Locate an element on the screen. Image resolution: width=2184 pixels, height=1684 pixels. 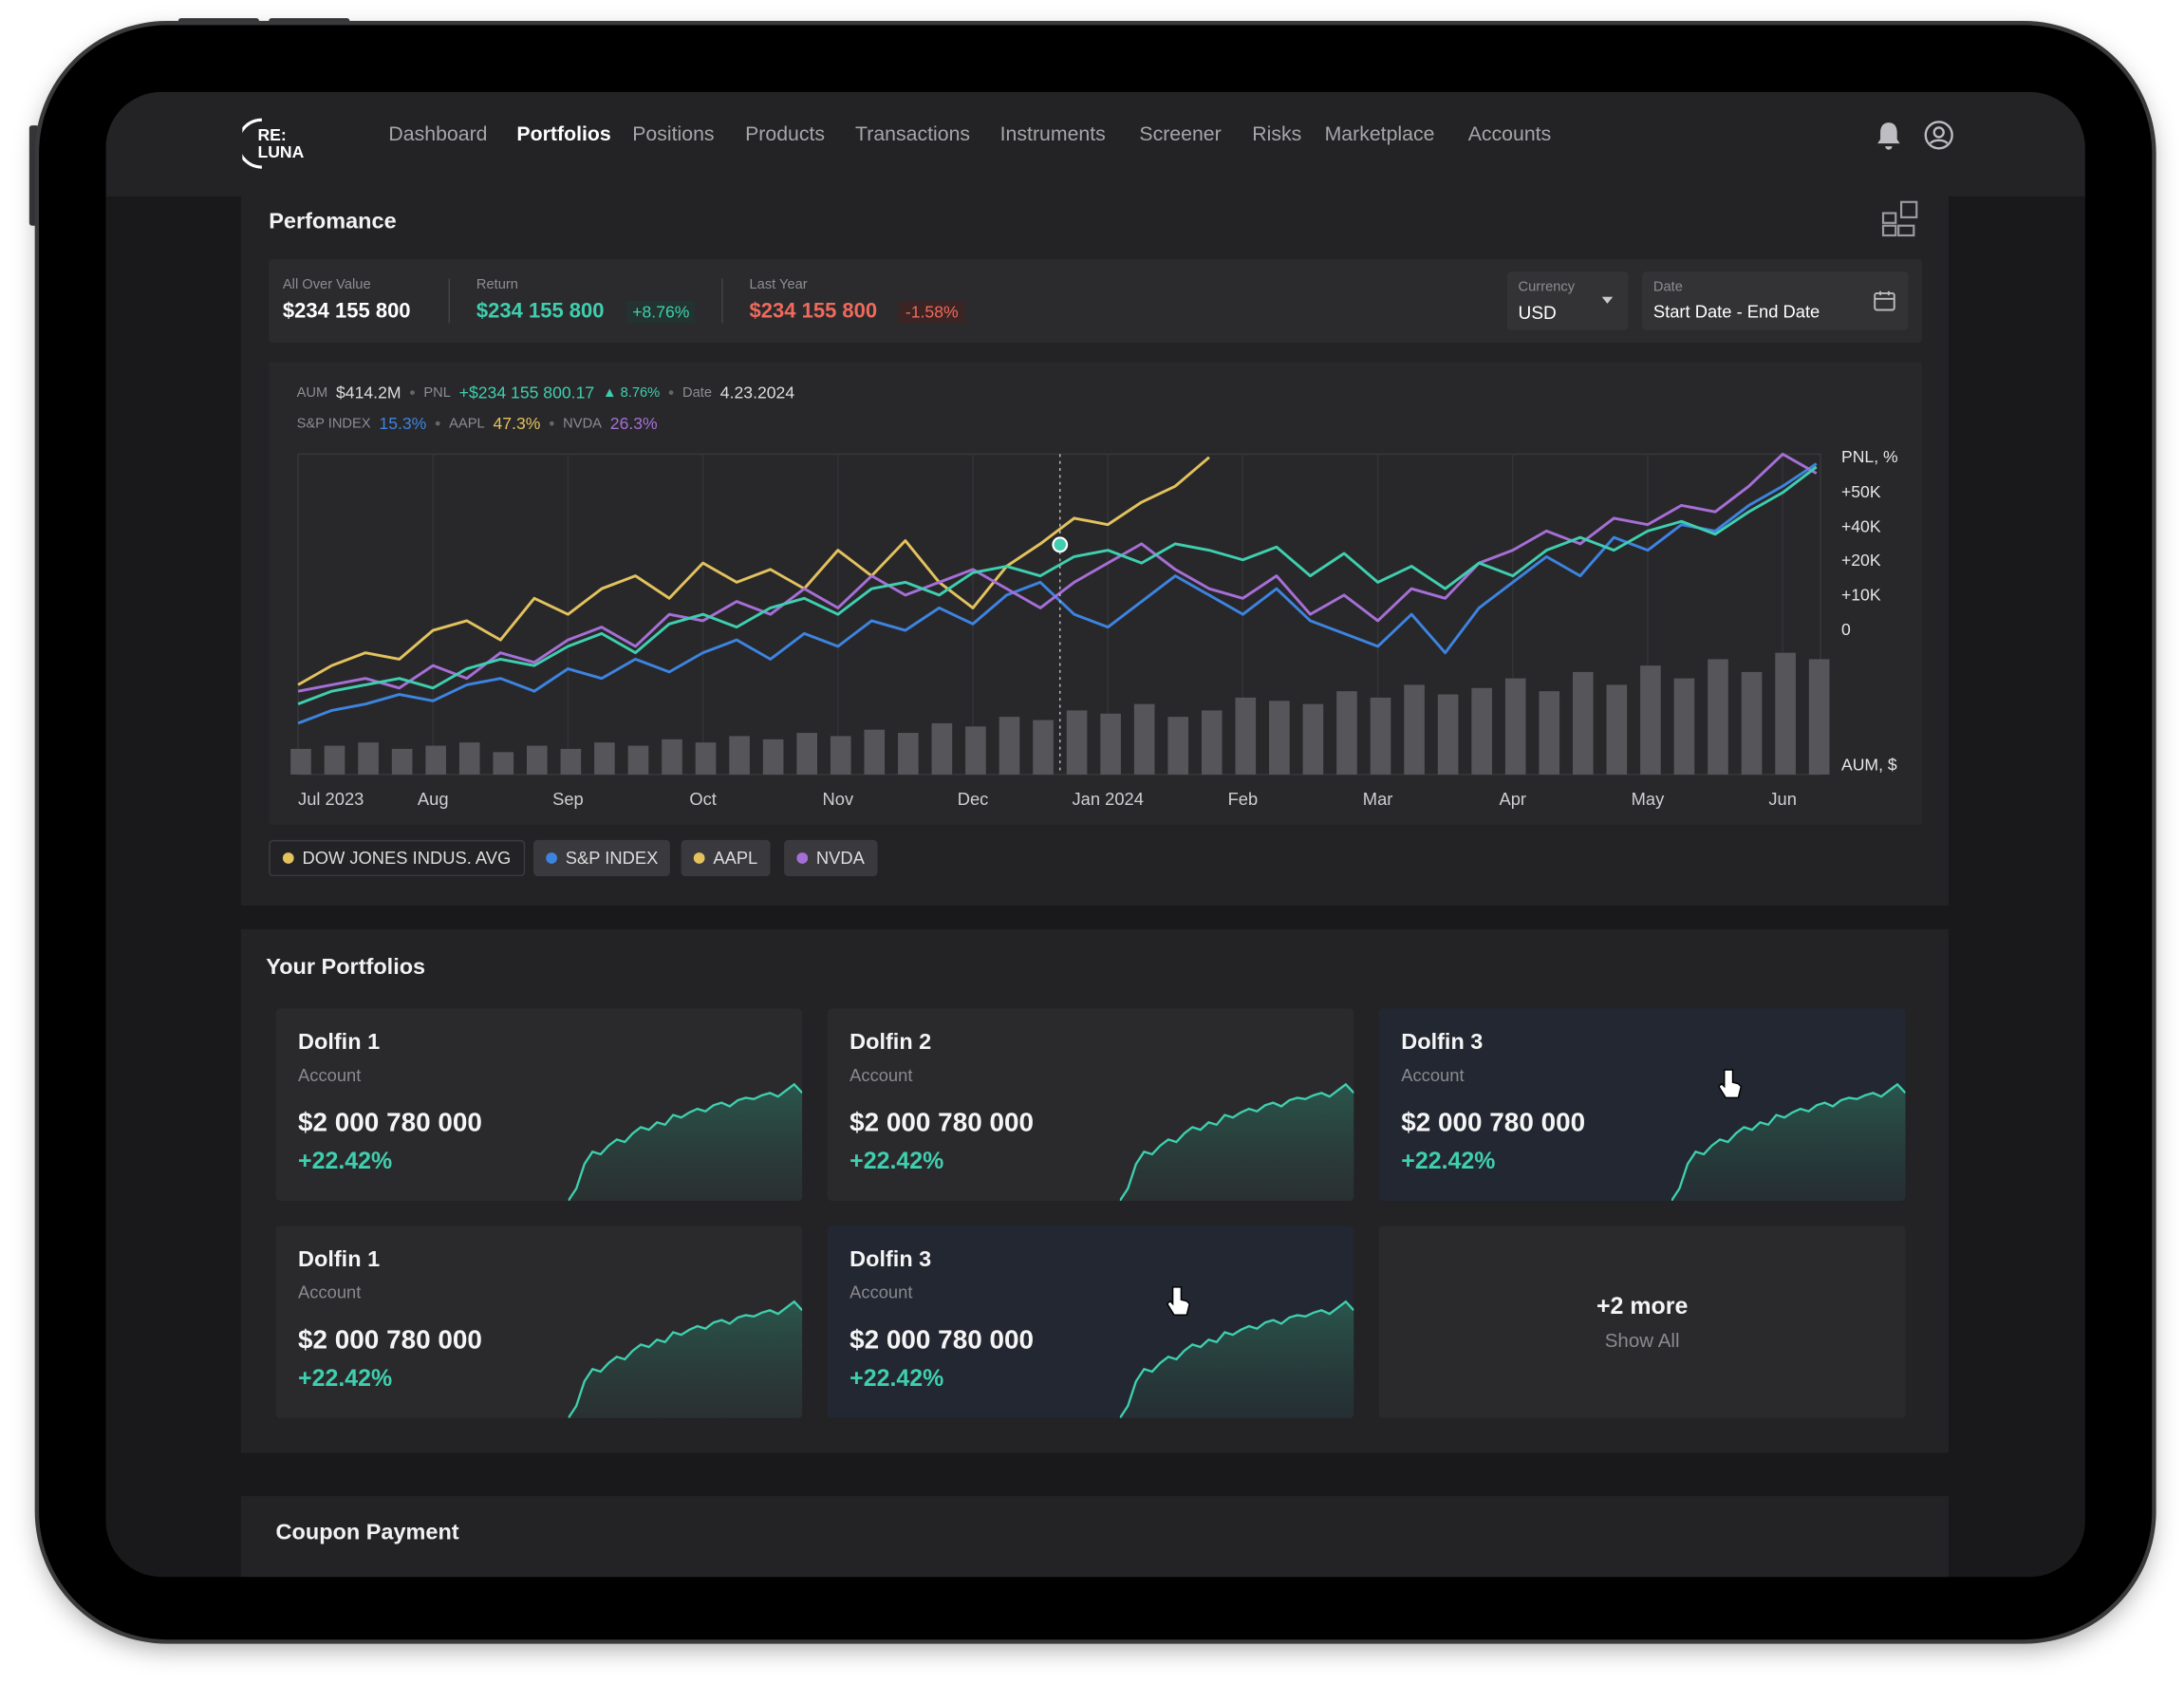
legend-chip: NVDA is located at coordinates (831, 858).